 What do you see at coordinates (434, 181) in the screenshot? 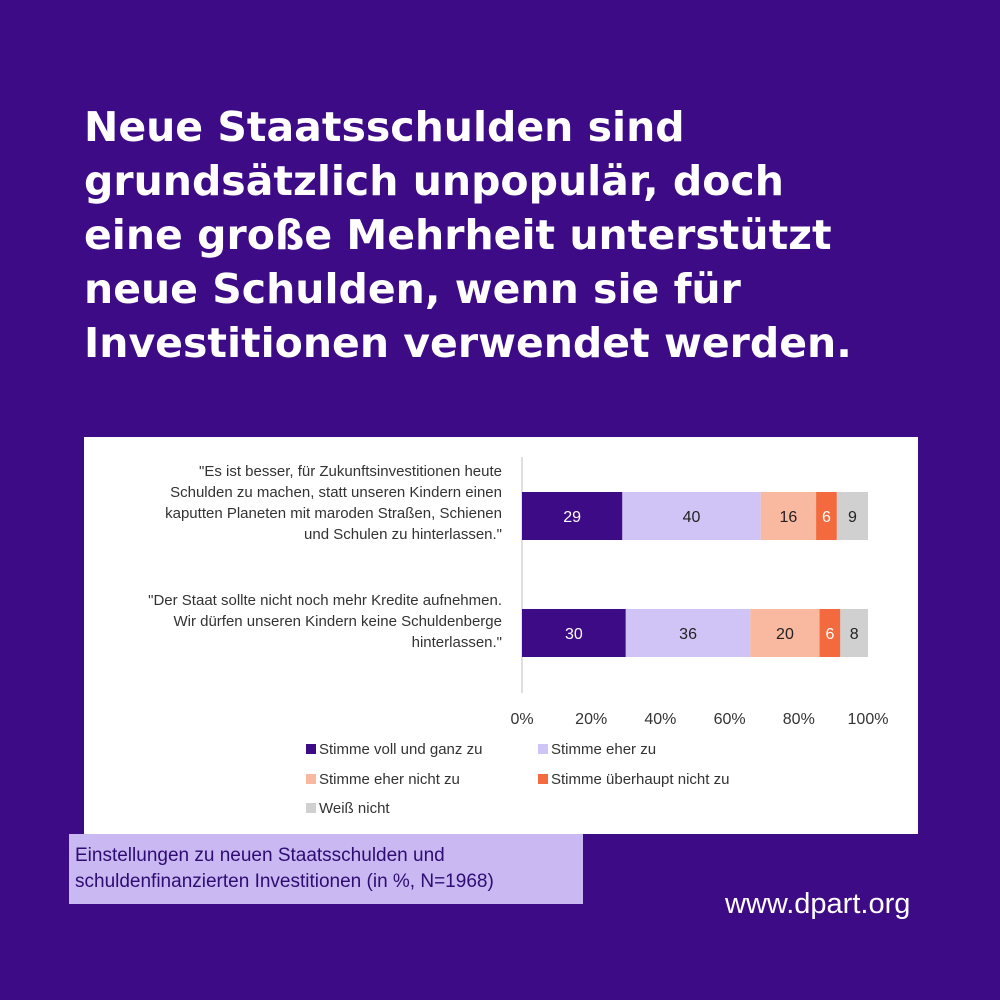
I see `headline-line: grundsätzlich unpopulär, doch` at bounding box center [434, 181].